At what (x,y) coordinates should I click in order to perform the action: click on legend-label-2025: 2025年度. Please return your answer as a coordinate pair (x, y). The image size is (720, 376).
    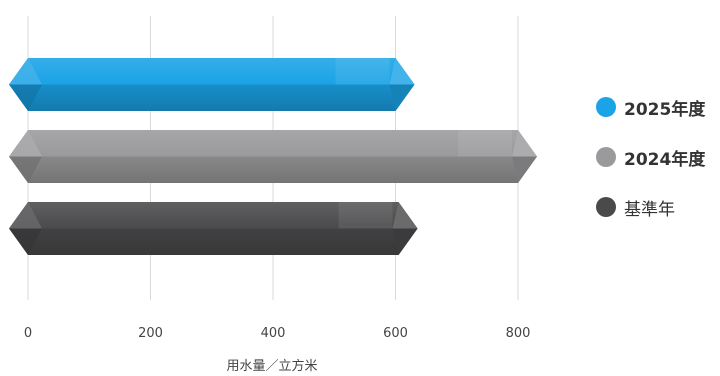
    Looking at the image, I should click on (665, 109).